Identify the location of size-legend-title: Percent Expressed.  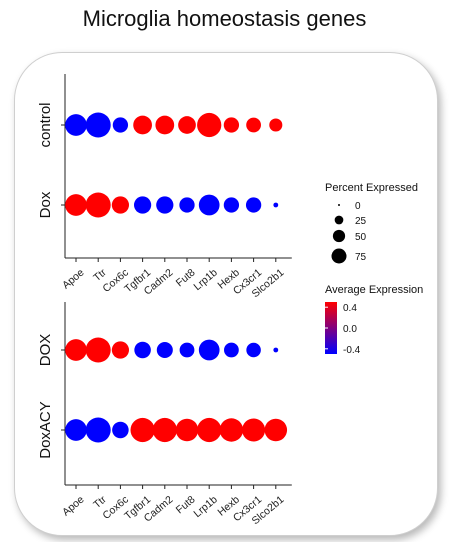
(371, 188).